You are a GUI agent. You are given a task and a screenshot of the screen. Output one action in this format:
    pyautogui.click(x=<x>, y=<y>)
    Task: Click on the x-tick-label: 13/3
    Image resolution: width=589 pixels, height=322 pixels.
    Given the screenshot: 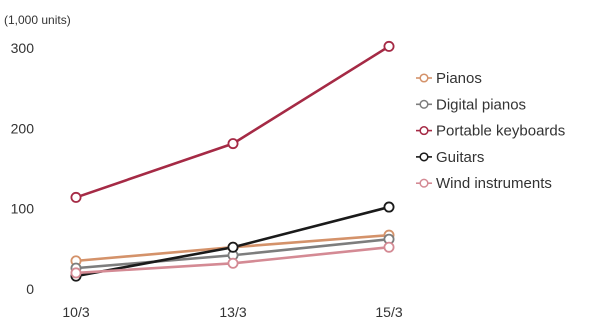 What is the action you would take?
    pyautogui.click(x=232, y=312)
    